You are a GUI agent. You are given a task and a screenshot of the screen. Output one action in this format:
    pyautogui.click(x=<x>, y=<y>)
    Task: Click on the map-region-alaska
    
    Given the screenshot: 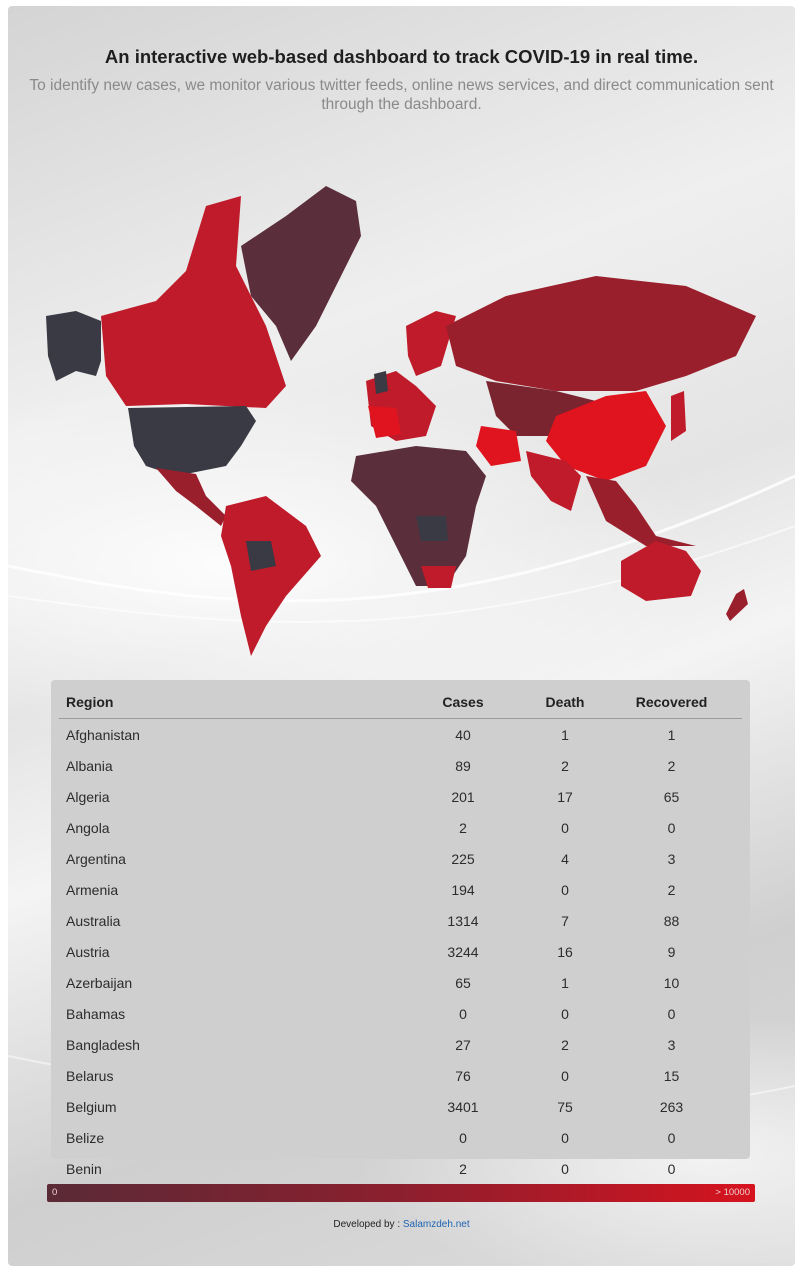 What is the action you would take?
    pyautogui.click(x=73, y=346)
    